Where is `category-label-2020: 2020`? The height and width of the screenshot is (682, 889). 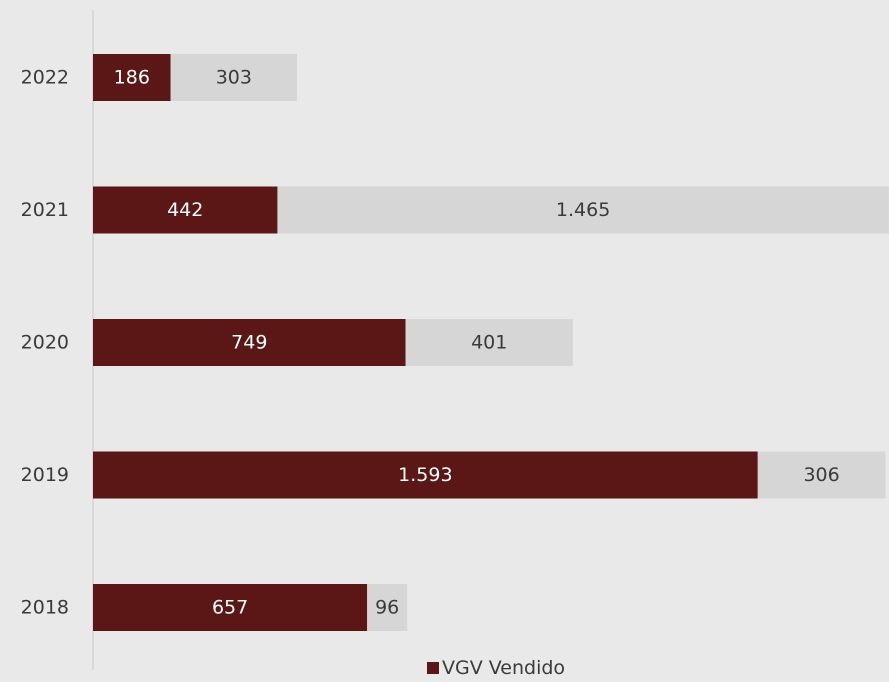 category-label-2020: 2020 is located at coordinates (45, 343).